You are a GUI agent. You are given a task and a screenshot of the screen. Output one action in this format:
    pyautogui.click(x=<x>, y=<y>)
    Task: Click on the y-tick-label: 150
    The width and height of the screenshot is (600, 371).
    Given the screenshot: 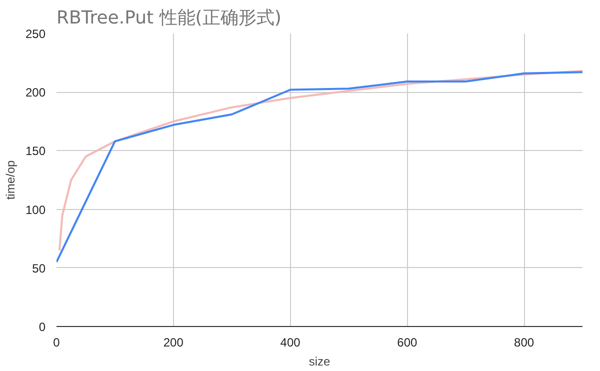 What is the action you would take?
    pyautogui.click(x=35, y=151)
    